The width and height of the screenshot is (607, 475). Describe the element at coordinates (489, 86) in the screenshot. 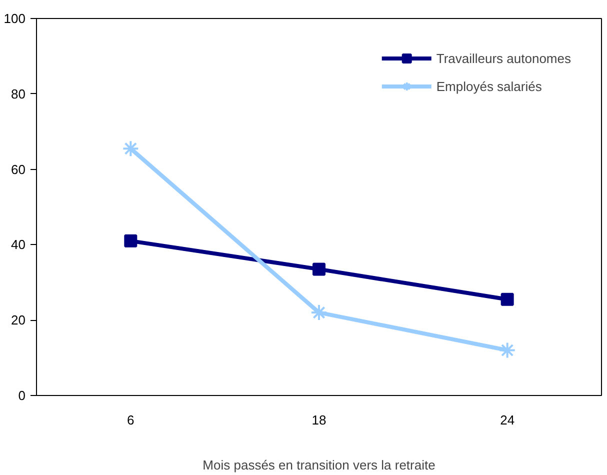

I see `legend-label: Employés salariés` at that location.